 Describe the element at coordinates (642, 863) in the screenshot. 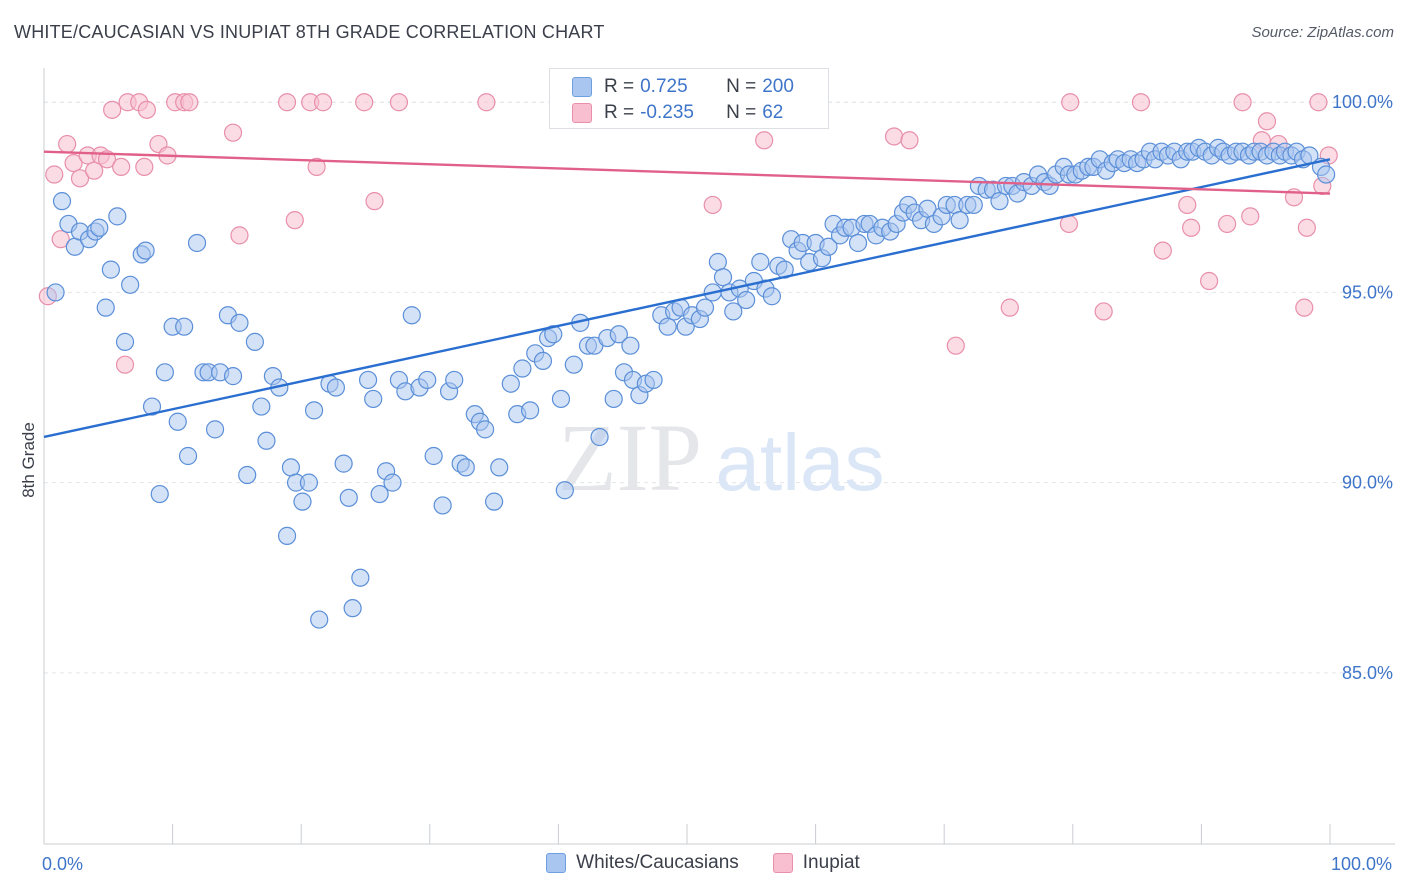

I see `legend-item-whites: Whites/Caucasians` at that location.